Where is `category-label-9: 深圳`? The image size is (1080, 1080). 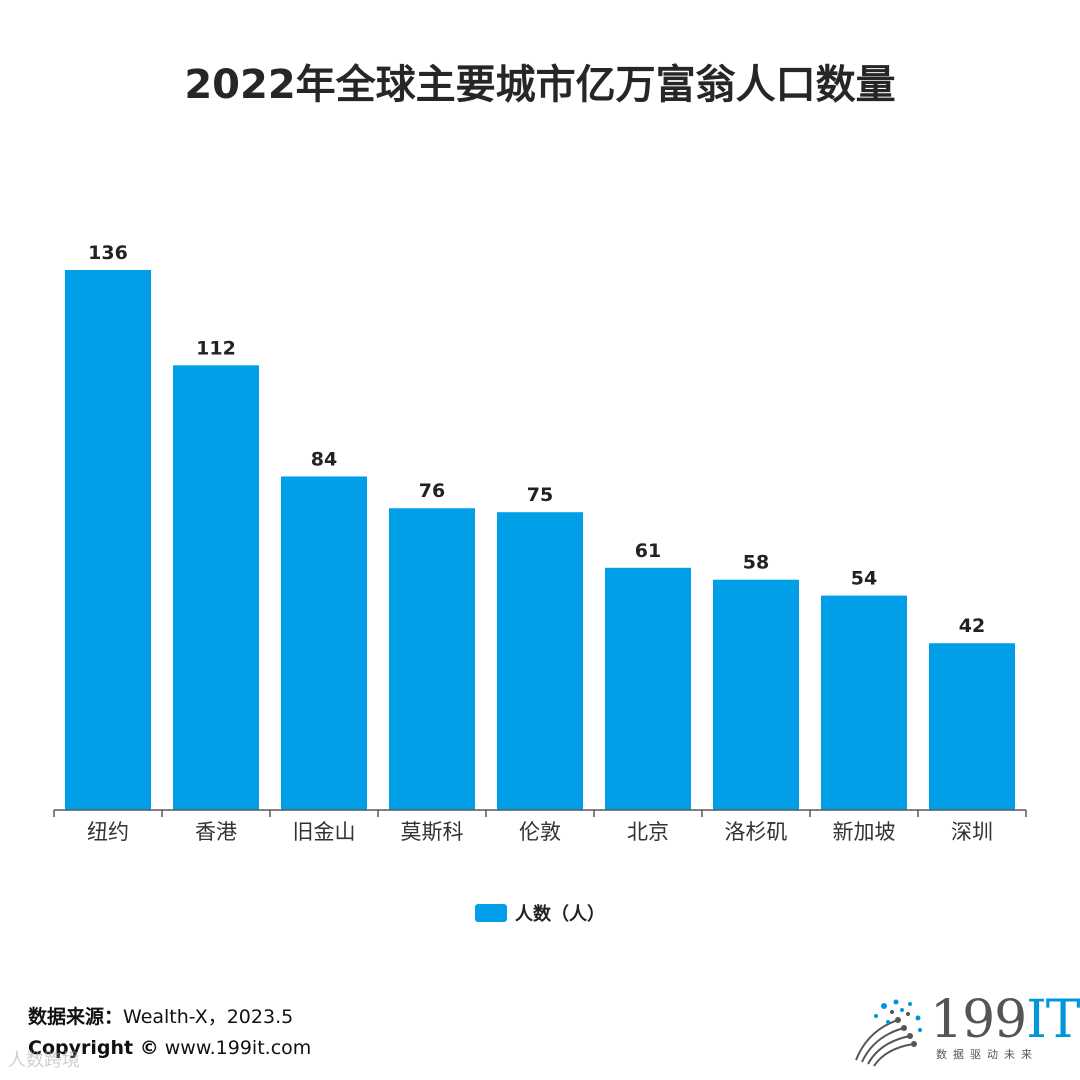
category-label-9: 深圳 is located at coordinates (972, 832).